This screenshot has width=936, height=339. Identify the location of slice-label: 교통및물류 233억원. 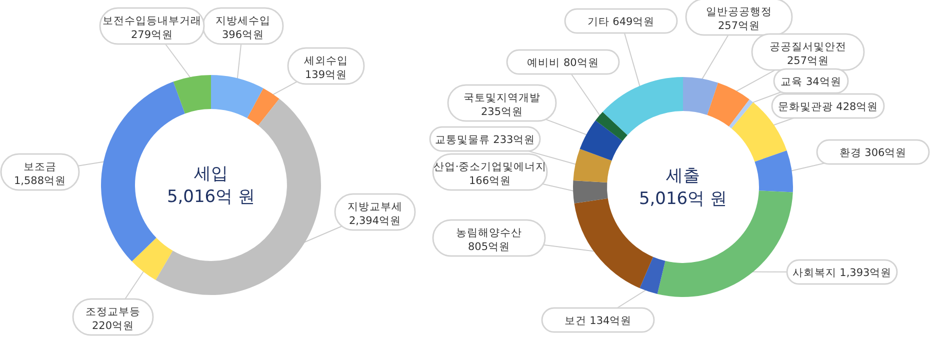
(485, 140).